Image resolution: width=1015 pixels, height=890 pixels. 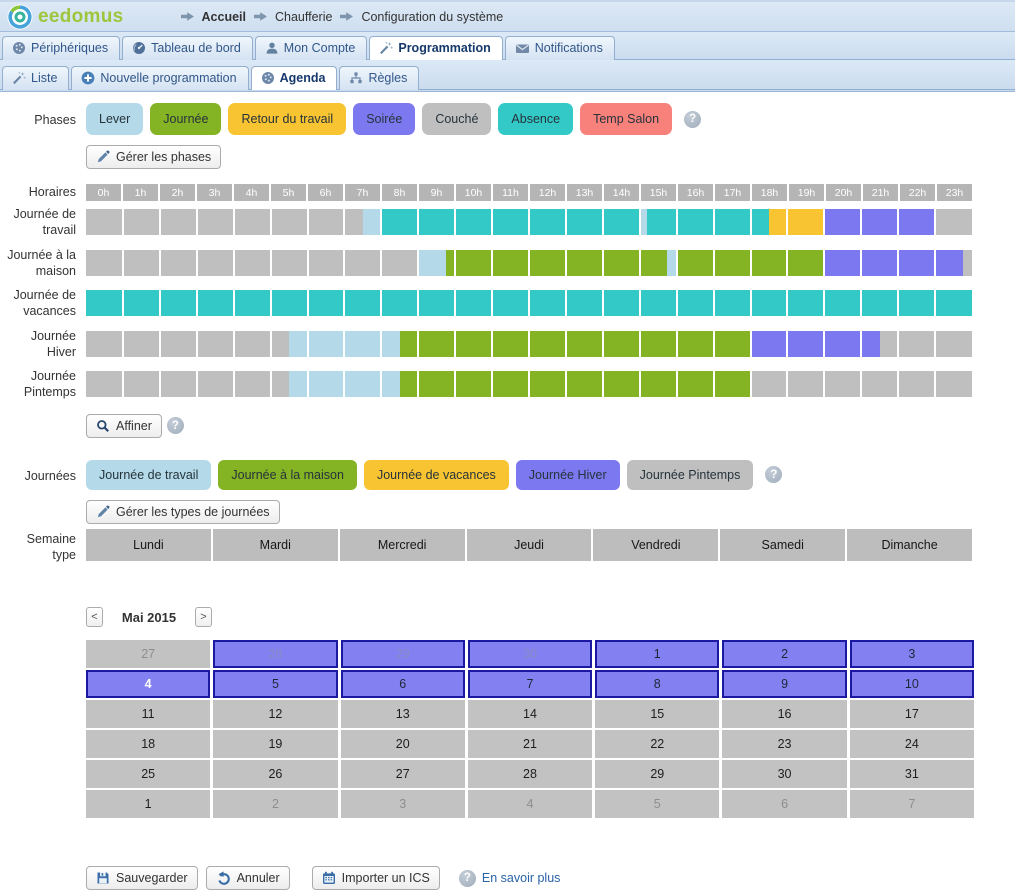 What do you see at coordinates (783, 544) in the screenshot?
I see `week-day-samedi: Samedi` at bounding box center [783, 544].